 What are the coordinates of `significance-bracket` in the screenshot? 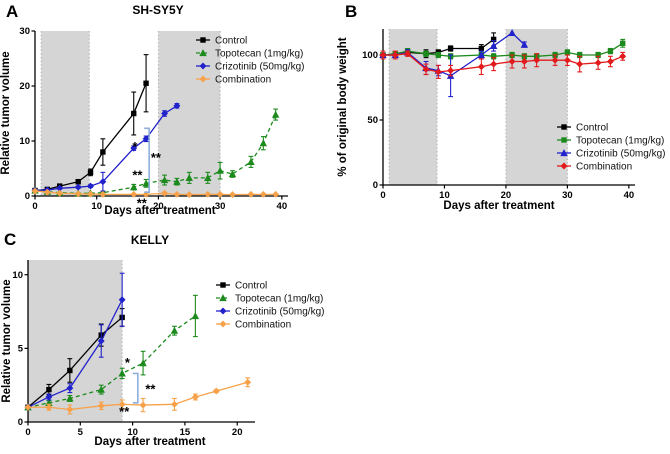 It's located at (147, 160).